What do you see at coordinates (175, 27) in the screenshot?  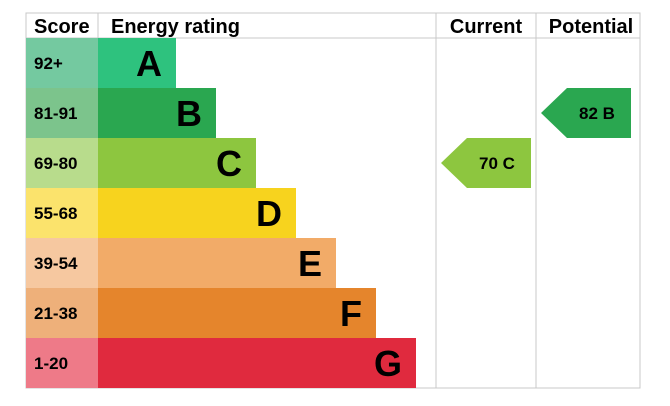 I see `header-energy-rating: Energy rating` at bounding box center [175, 27].